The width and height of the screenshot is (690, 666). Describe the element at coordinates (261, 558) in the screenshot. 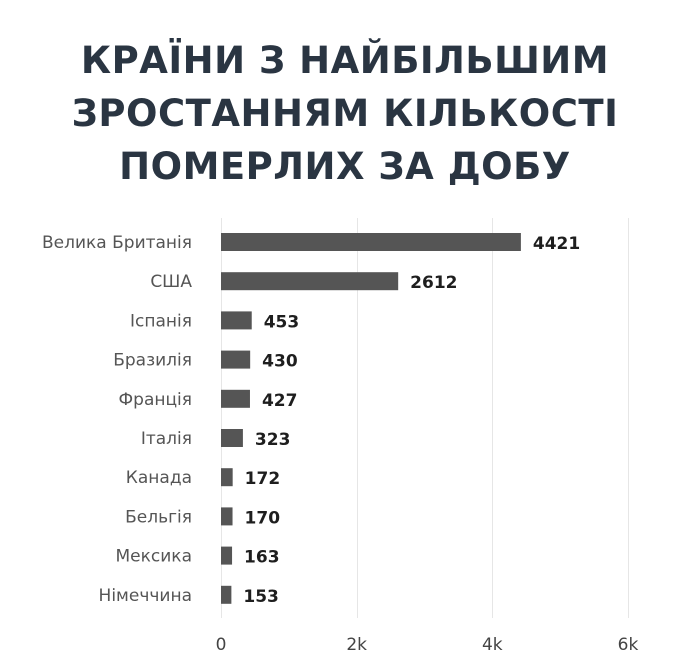

I see `value-label: 163` at that location.